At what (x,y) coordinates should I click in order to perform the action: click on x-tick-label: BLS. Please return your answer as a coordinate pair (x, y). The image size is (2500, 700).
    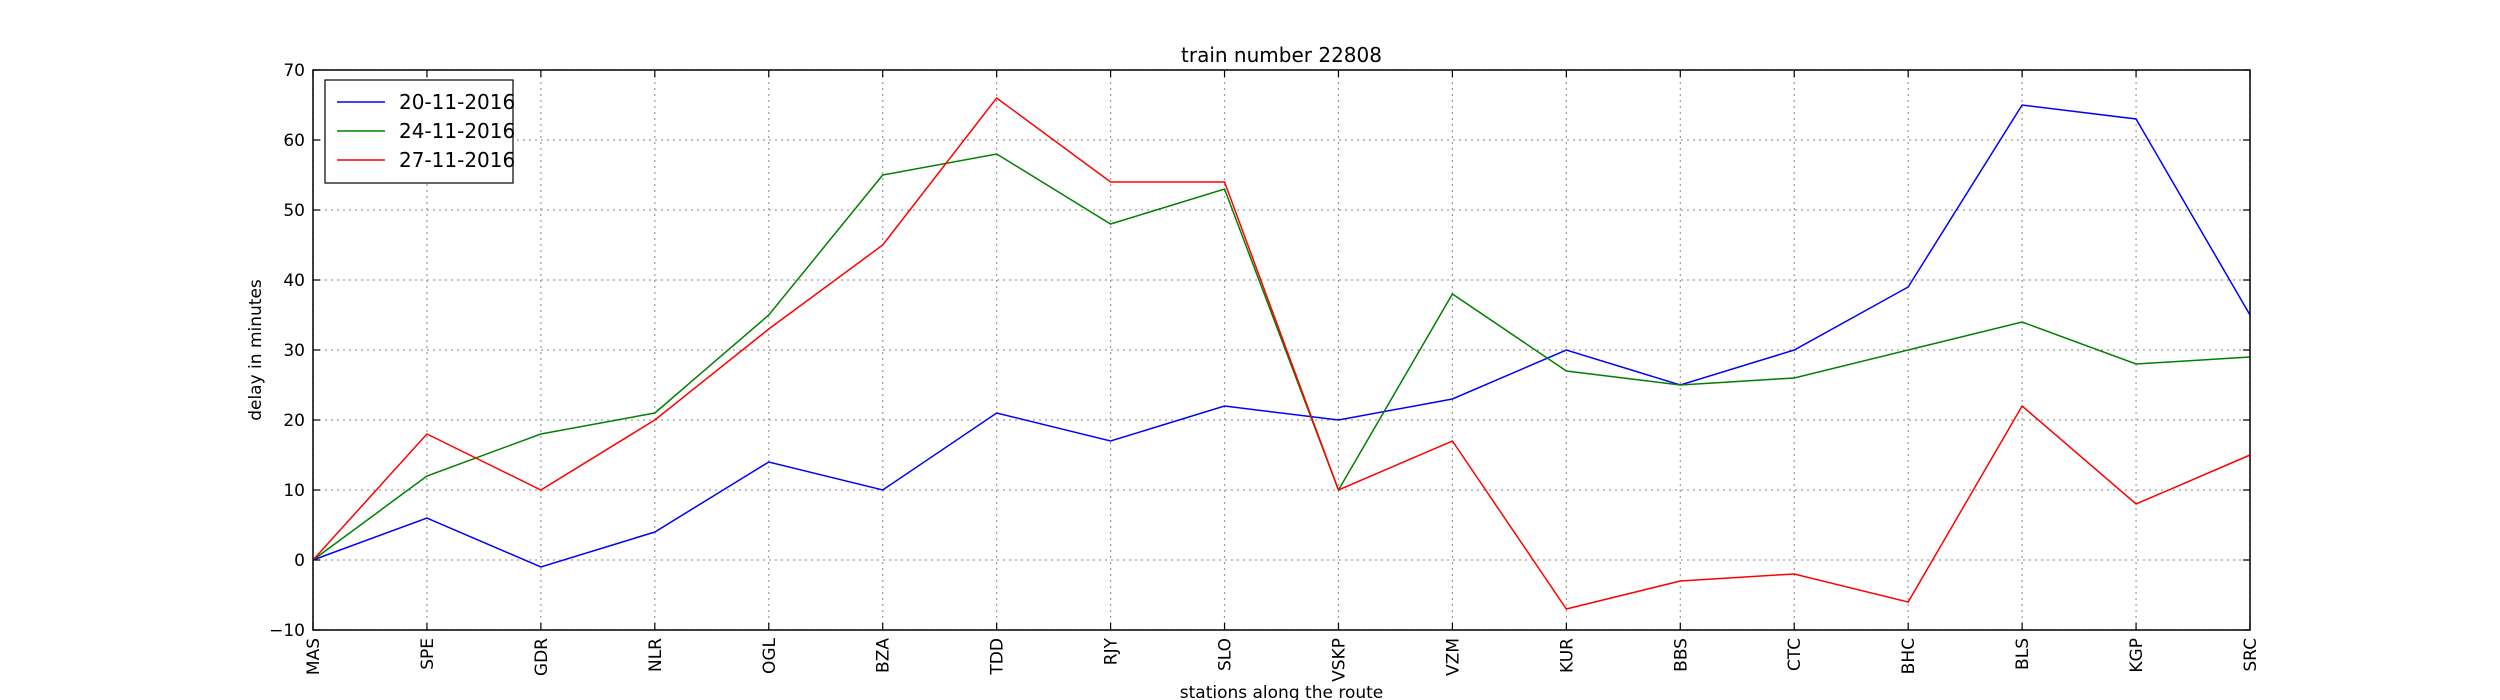
    Looking at the image, I should click on (2023, 654).